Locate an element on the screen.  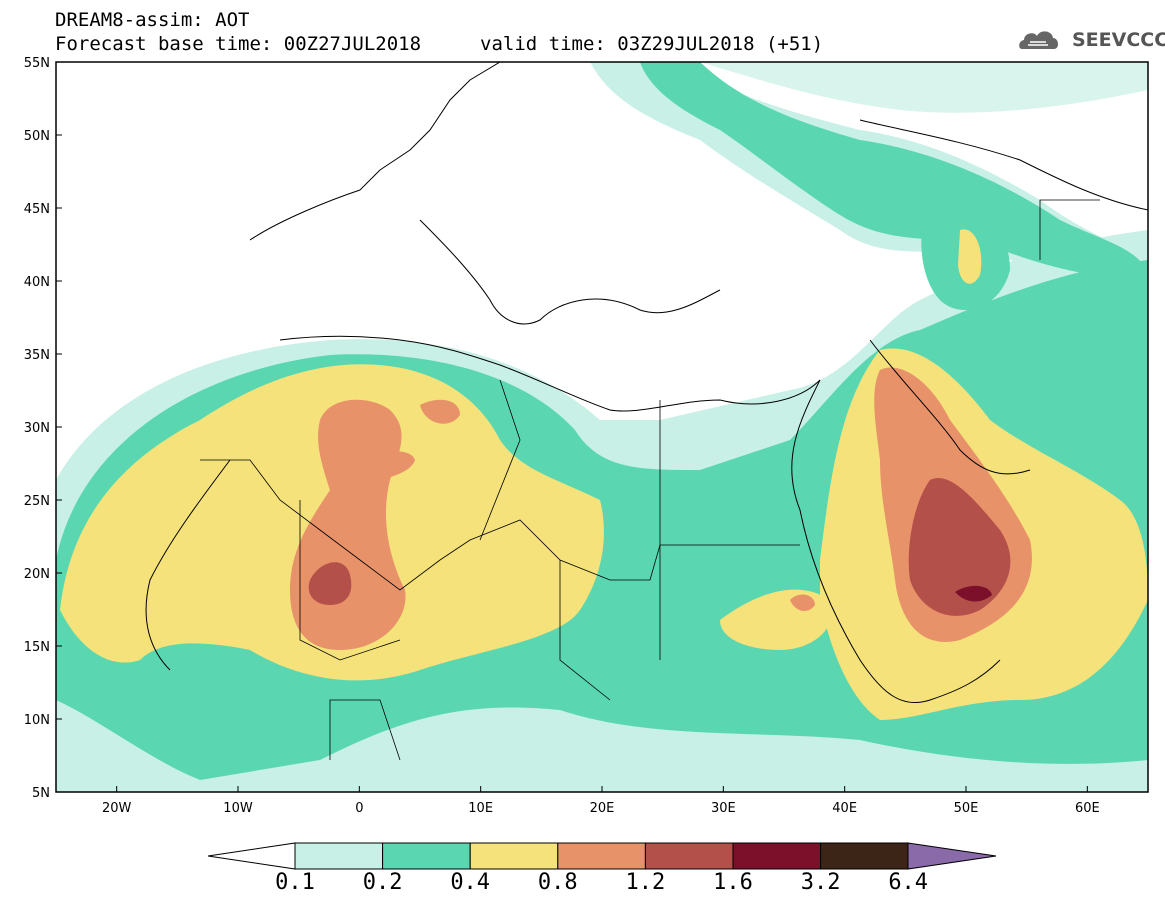
lat-label: 30N is located at coordinates (37, 428).